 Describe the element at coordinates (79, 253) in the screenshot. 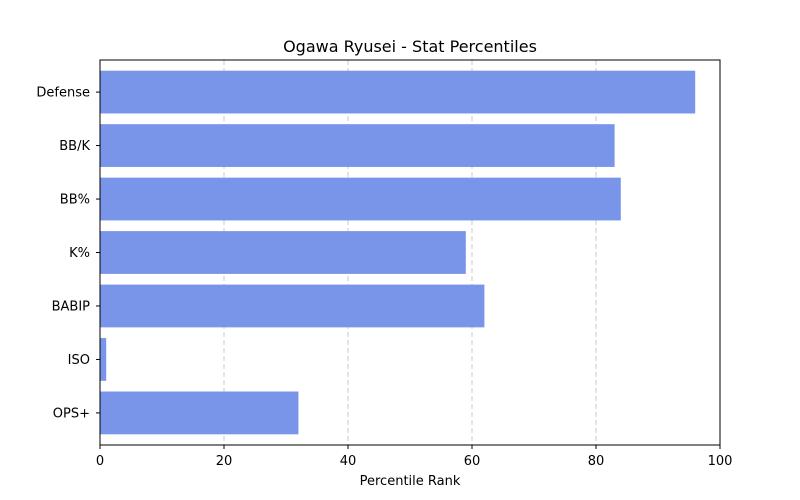

I see `y-tick-label: K%` at that location.